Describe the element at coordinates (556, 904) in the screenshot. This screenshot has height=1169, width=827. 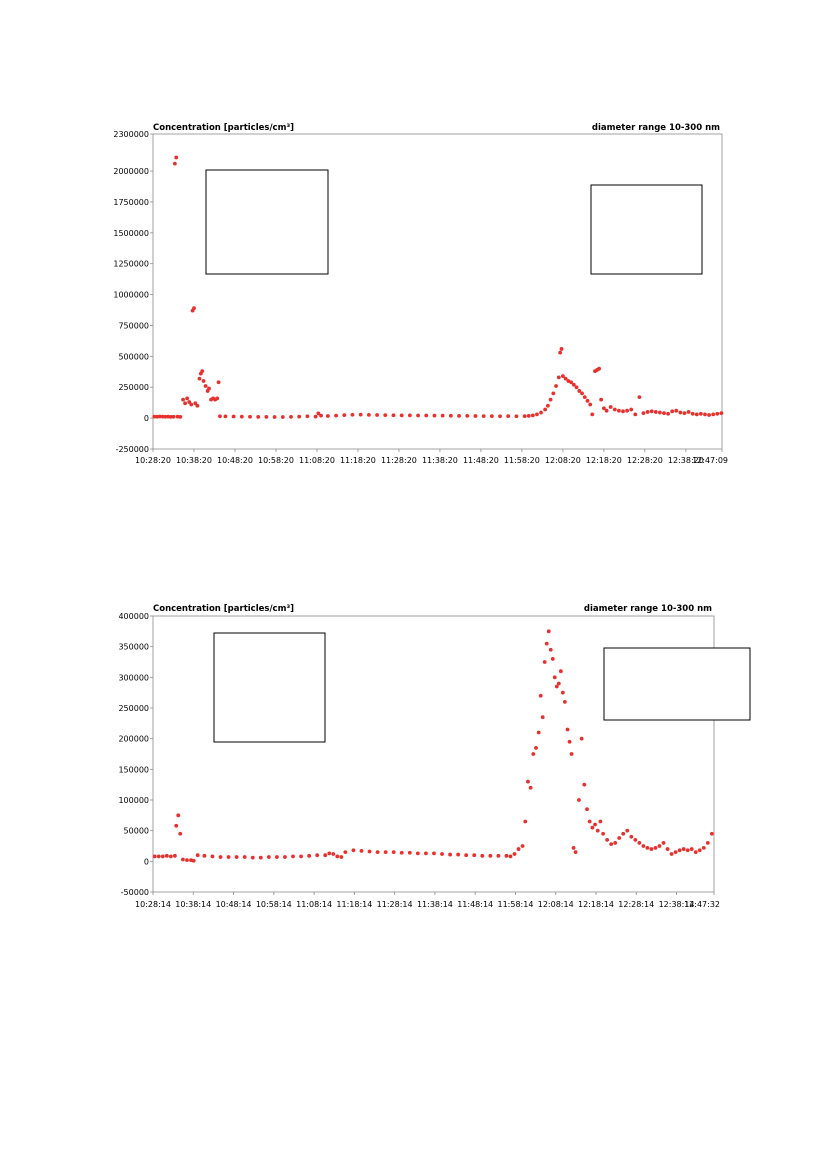
I see `x-tick-label: 12:08:14` at that location.